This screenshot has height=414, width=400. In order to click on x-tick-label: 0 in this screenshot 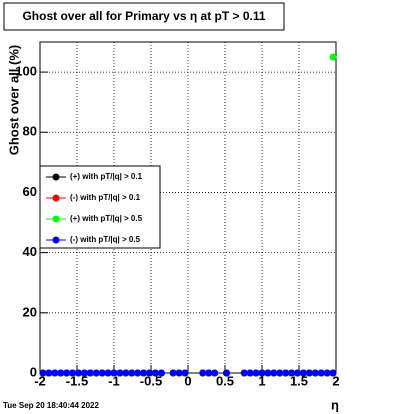, I will do `click(187, 380)`.